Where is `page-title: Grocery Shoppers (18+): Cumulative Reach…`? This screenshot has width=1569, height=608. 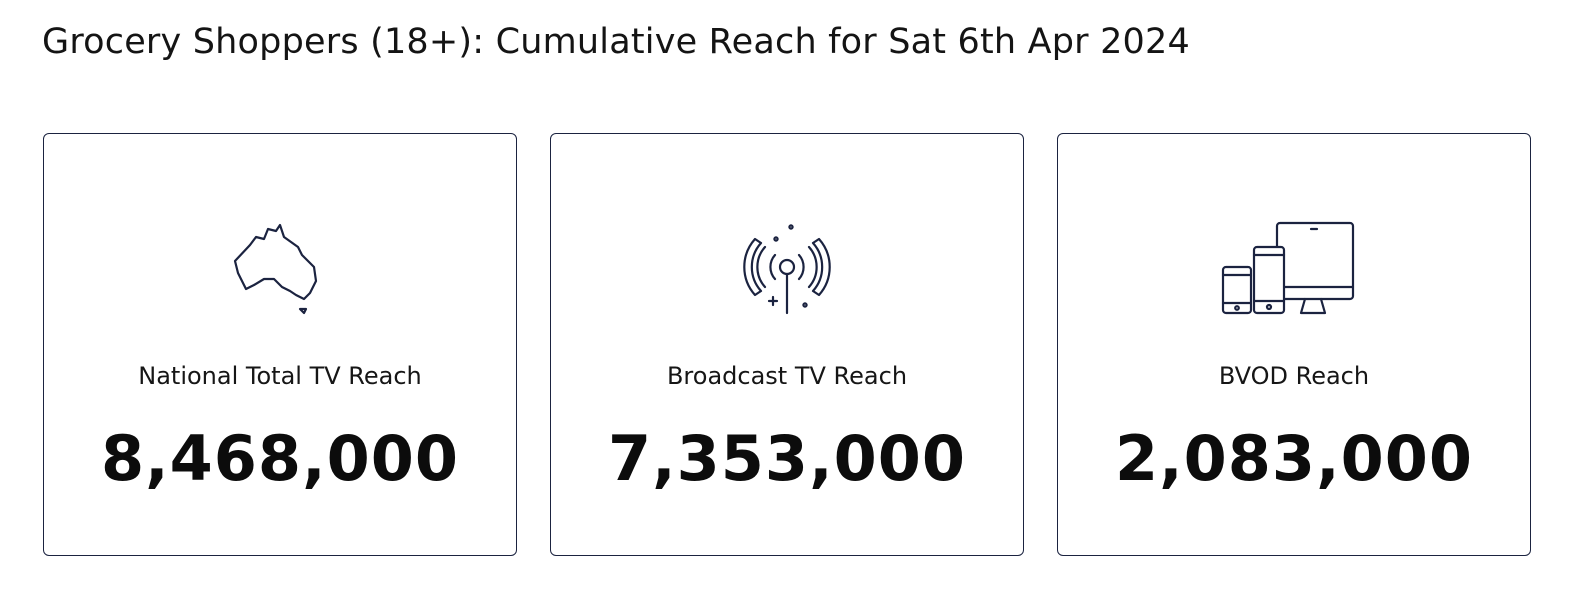 page-title: Grocery Shoppers (18+): Cumulative Reach… is located at coordinates (616, 42).